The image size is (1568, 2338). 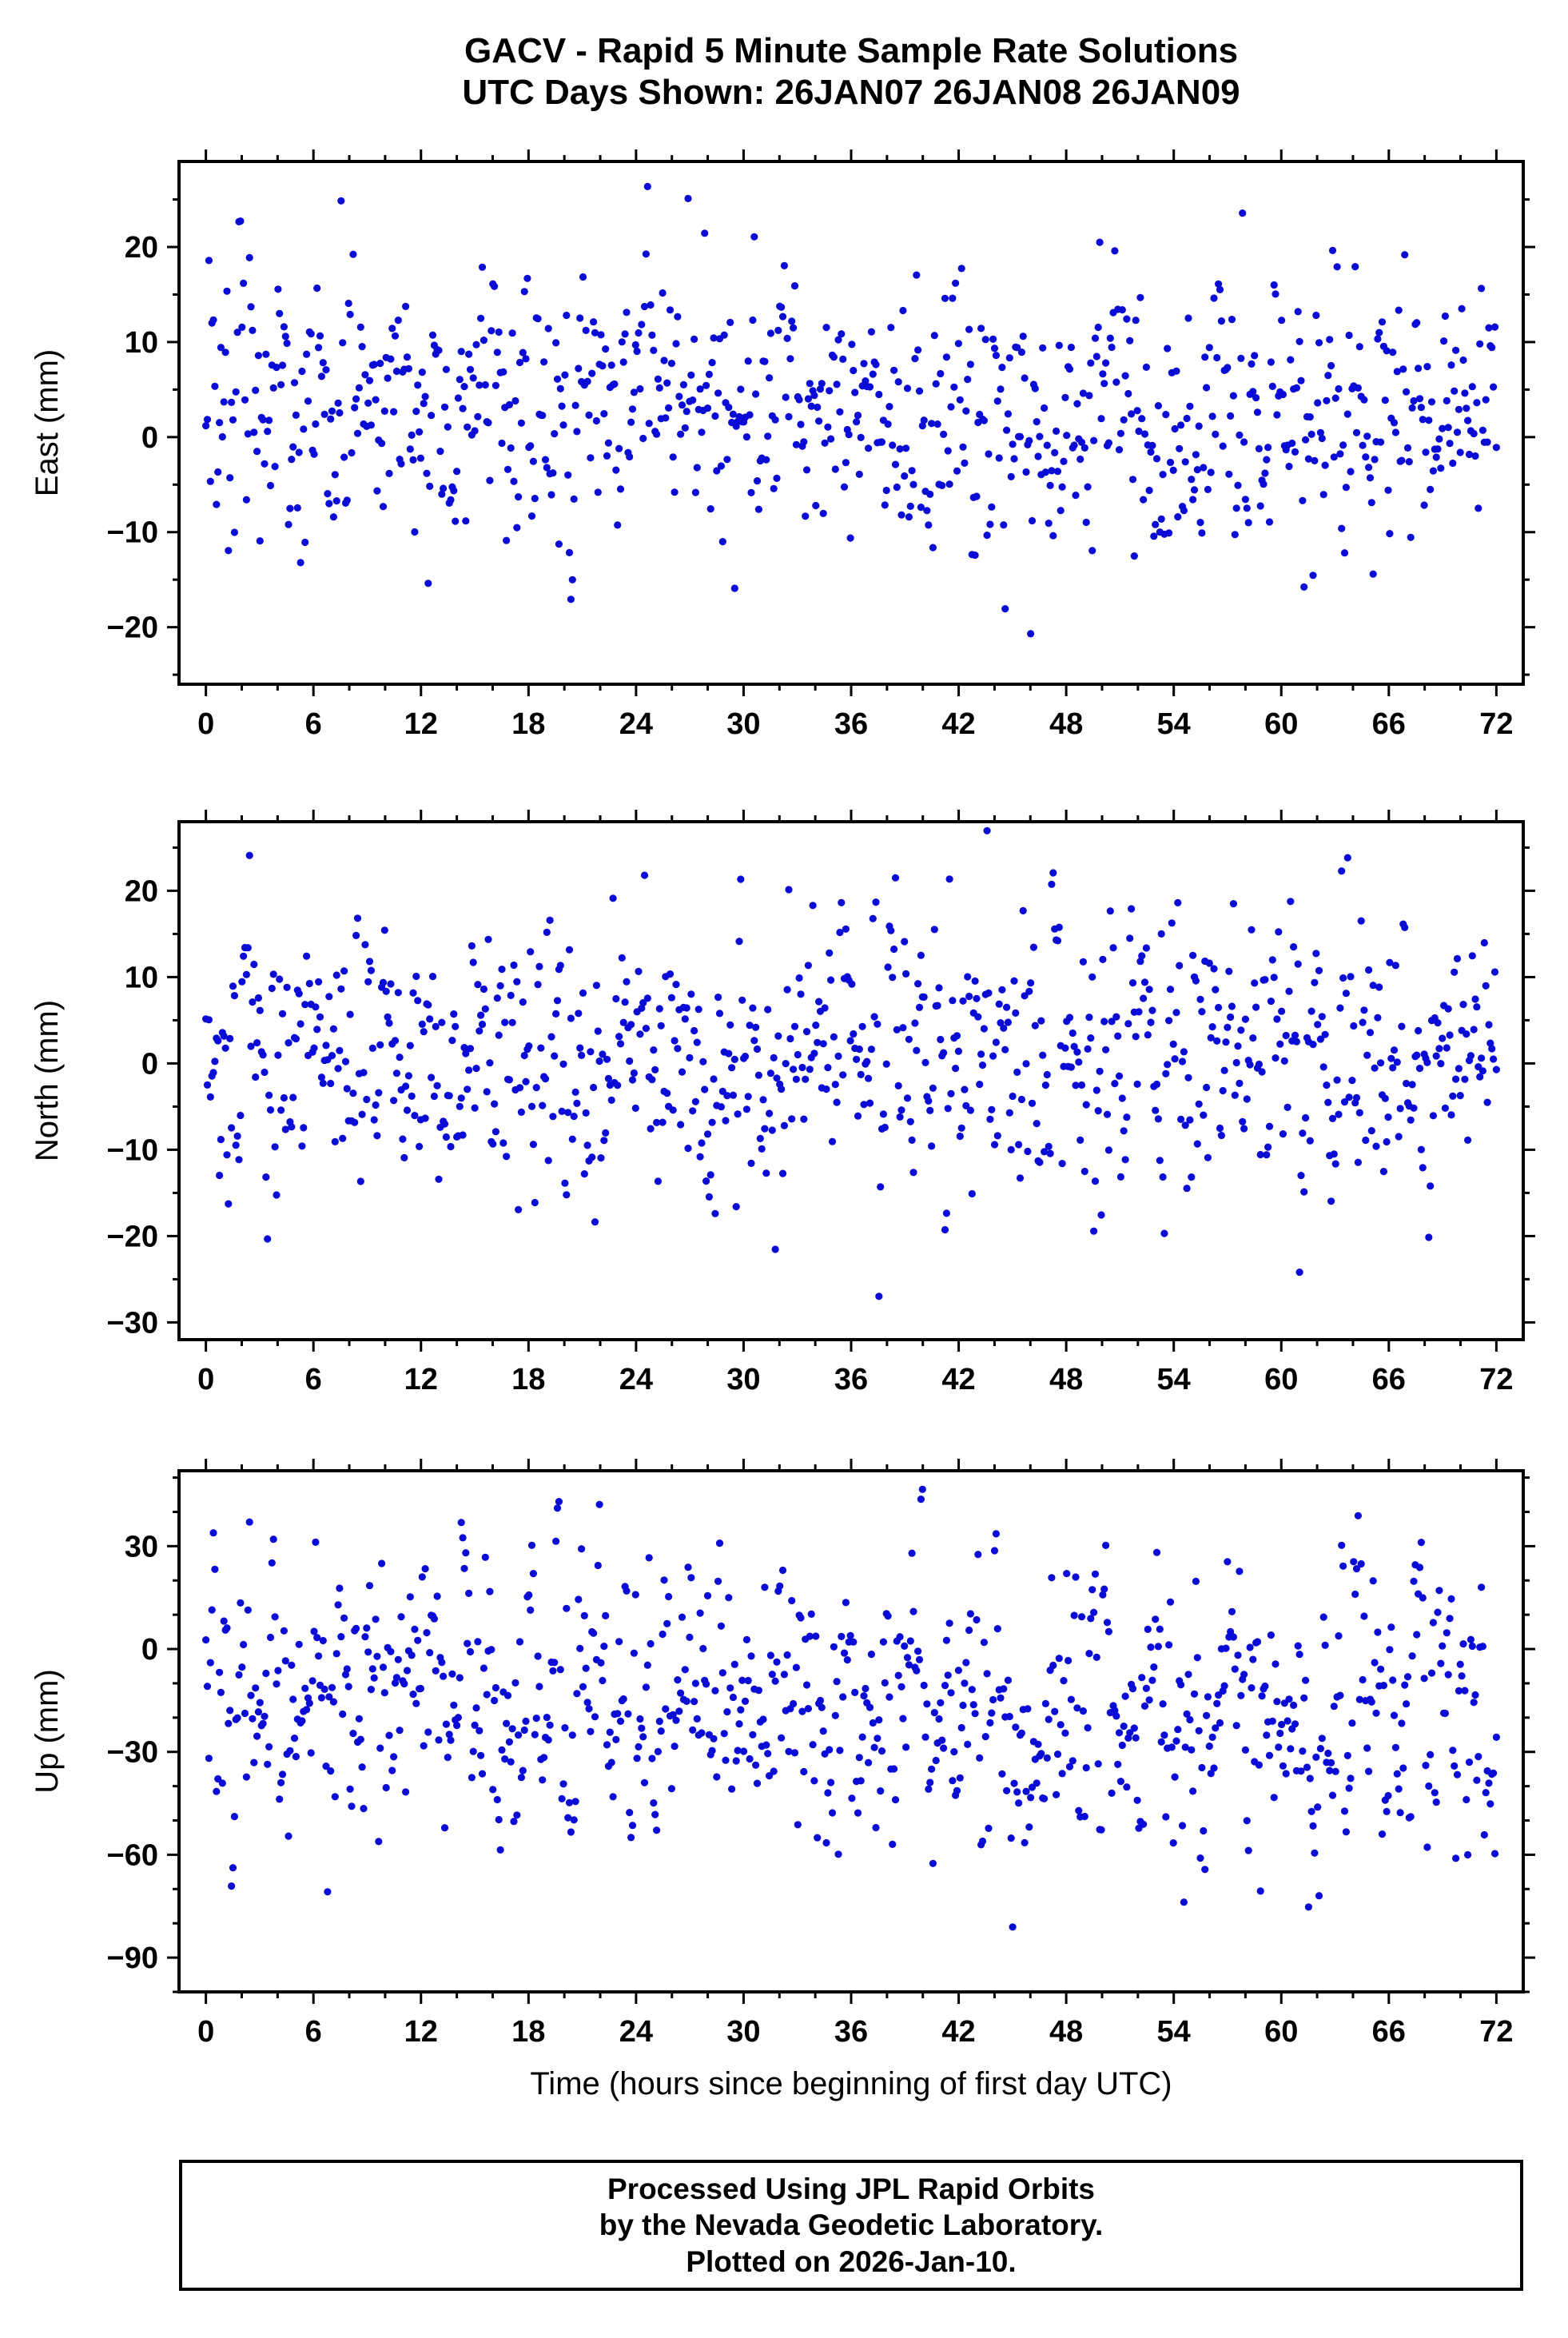 I want to click on up-xtick-labels: 0 6 12 18 24 30 36 42 48 54 60 66 72, so click(x=855, y=2032).